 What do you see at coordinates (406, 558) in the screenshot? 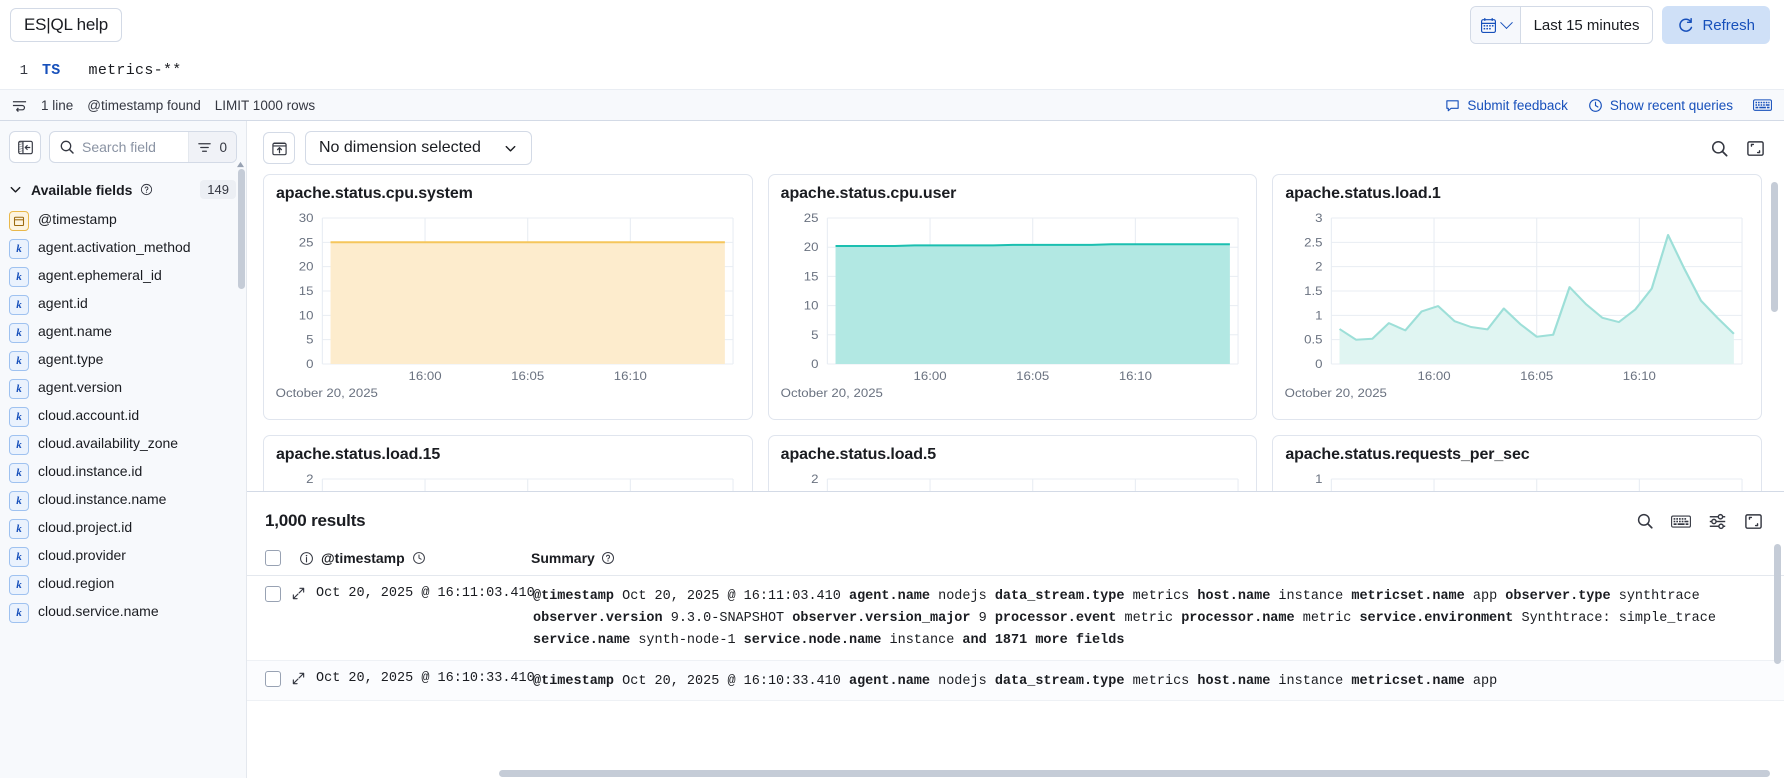
I see `column-header-timestamp: @timestamp` at bounding box center [406, 558].